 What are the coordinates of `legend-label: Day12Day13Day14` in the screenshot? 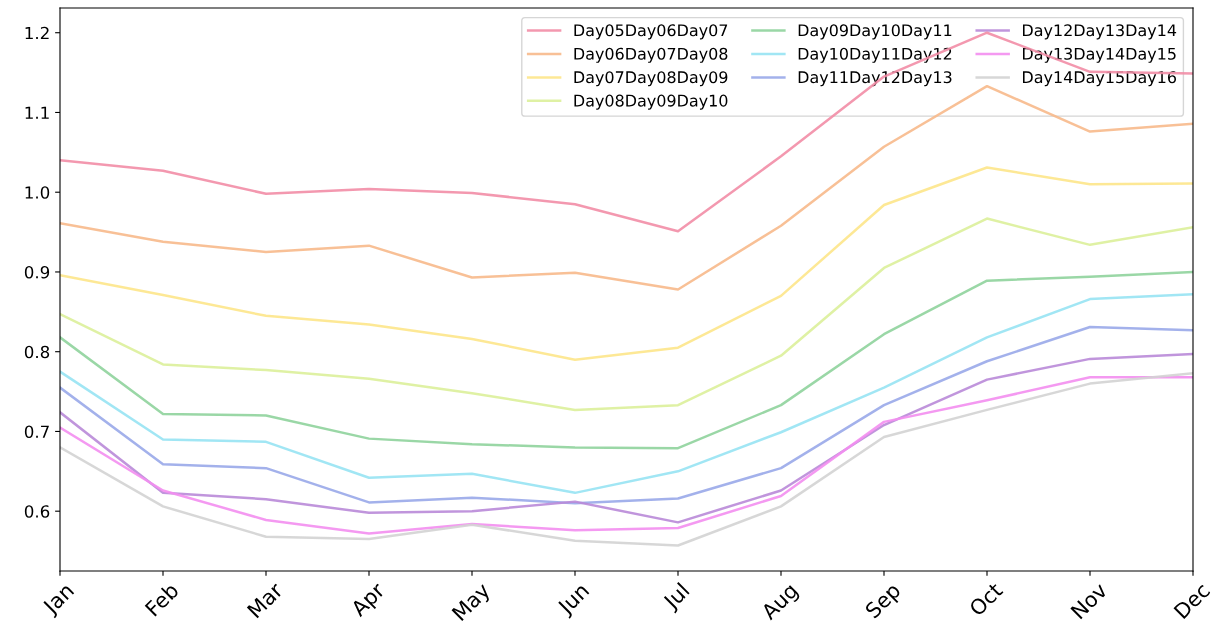 It's located at (1100, 32).